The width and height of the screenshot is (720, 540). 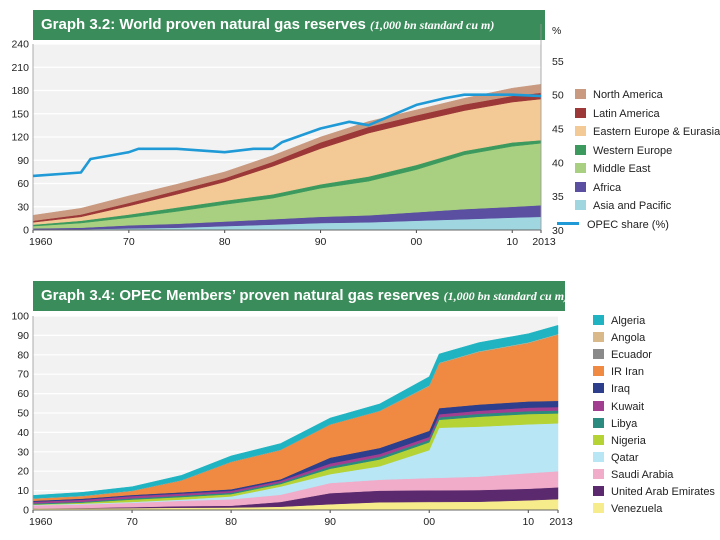 What do you see at coordinates (512, 242) in the screenshot?
I see `chart1-x-tick-label: 10` at bounding box center [512, 242].